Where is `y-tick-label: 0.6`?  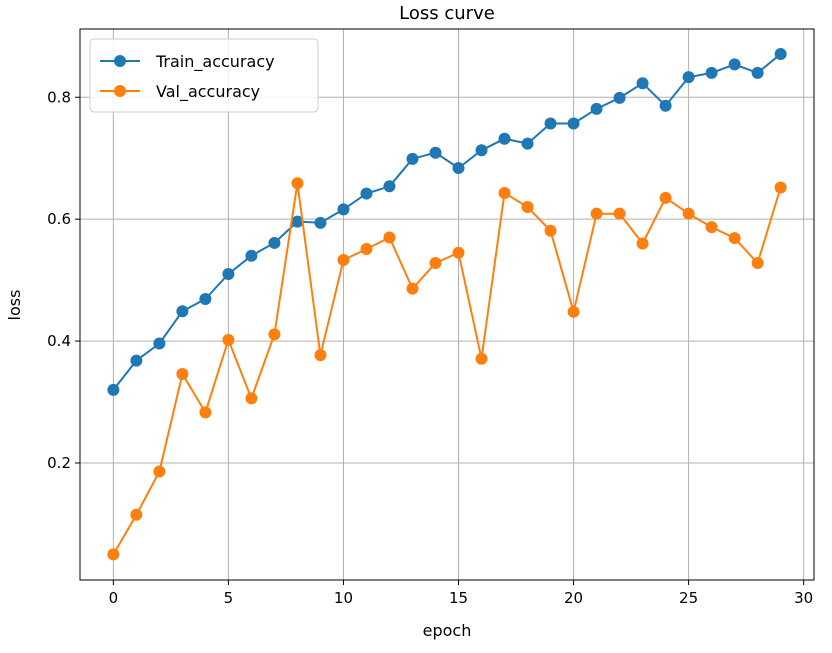 y-tick-label: 0.6 is located at coordinates (59, 219).